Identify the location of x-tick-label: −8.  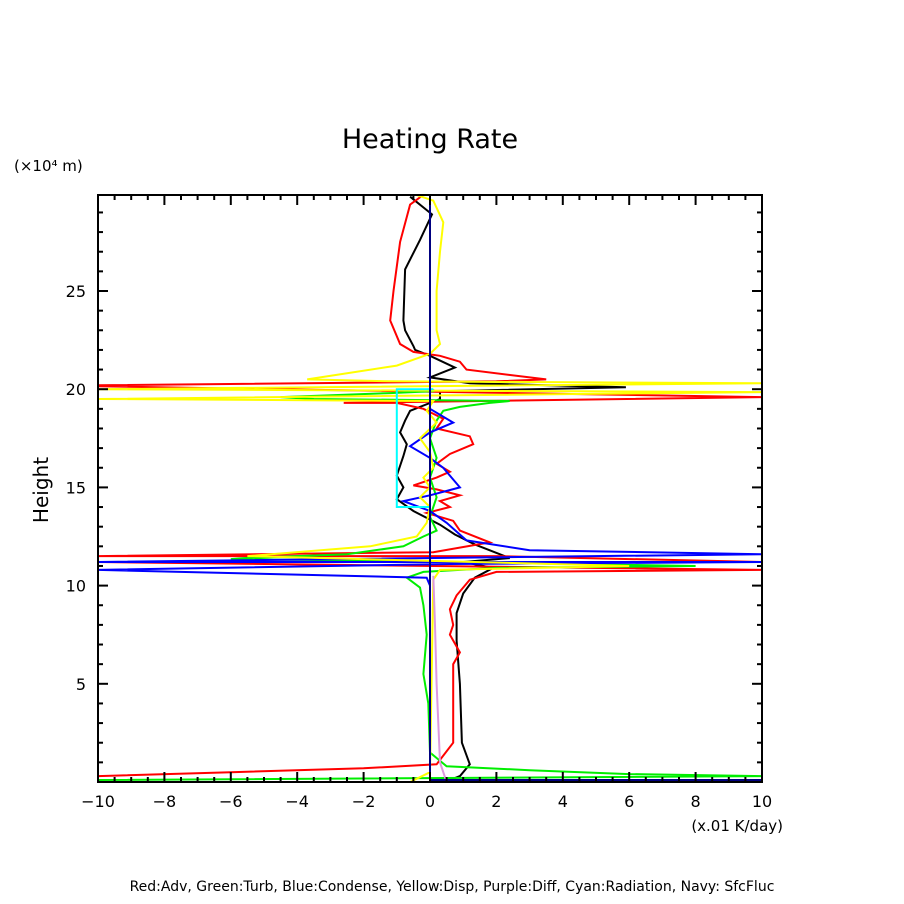
(165, 801).